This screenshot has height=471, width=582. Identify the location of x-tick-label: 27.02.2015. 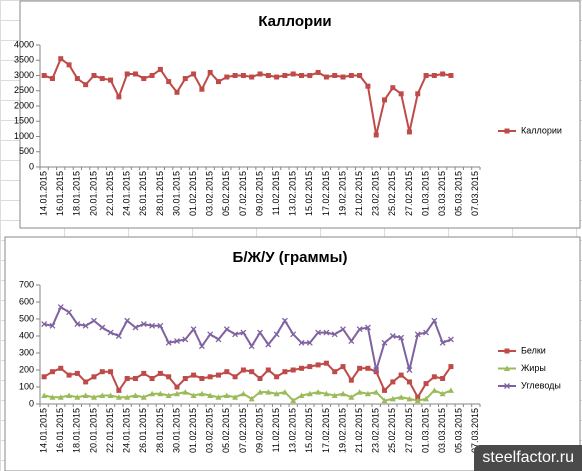
(409, 193).